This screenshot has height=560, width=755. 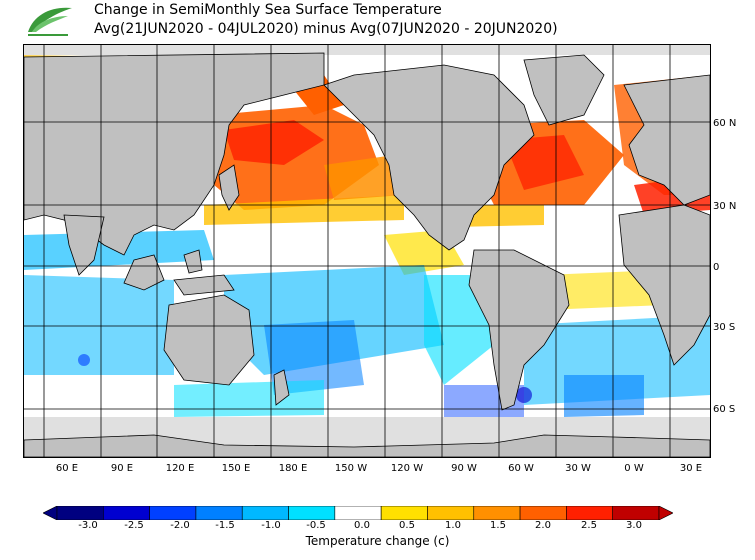 What do you see at coordinates (407, 468) in the screenshot?
I see `lon-label: 120 W` at bounding box center [407, 468].